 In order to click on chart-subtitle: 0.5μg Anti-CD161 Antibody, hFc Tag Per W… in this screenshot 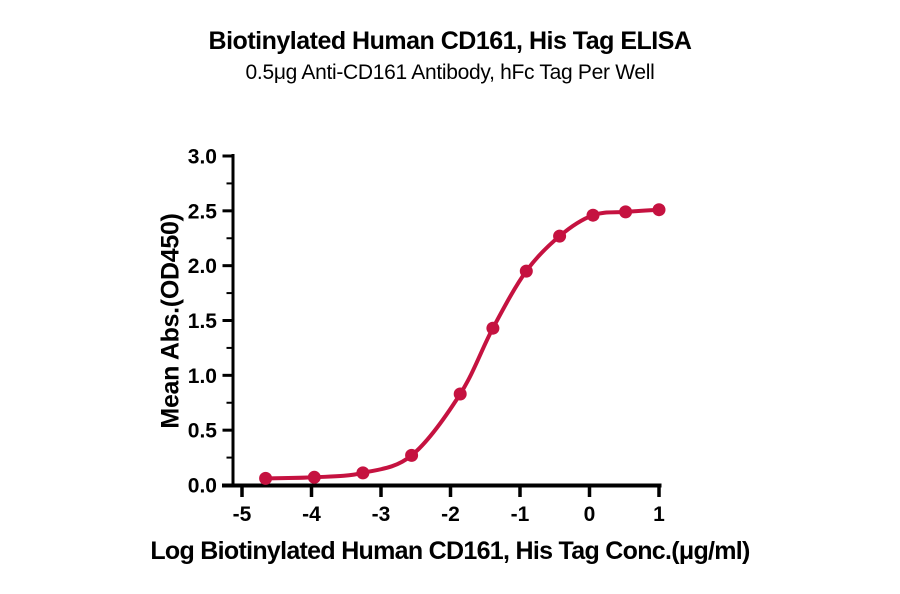, I will do `click(450, 72)`.